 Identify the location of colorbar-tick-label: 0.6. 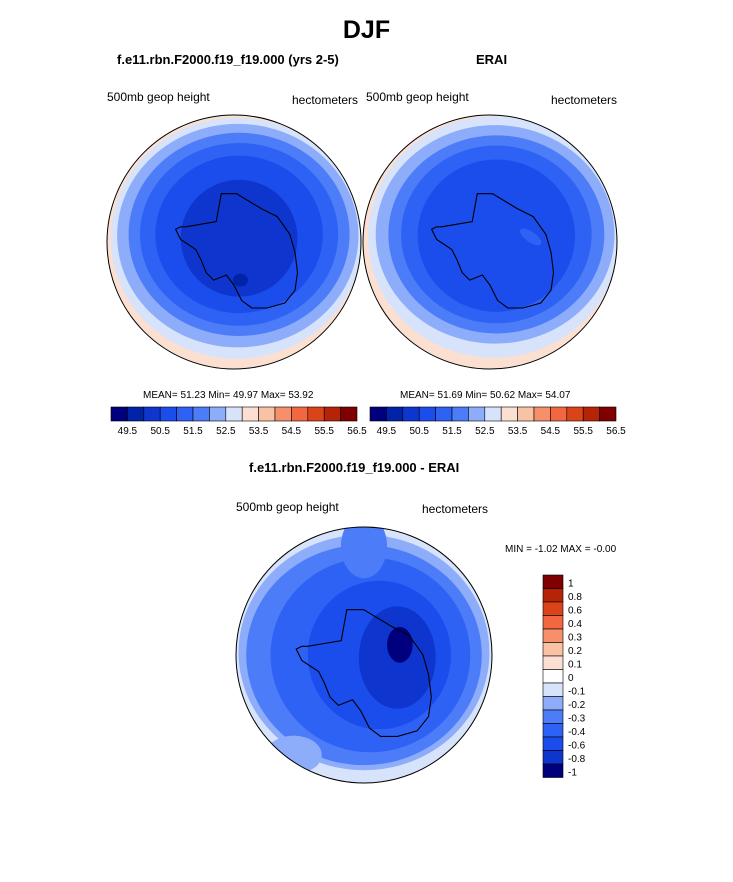
(575, 611).